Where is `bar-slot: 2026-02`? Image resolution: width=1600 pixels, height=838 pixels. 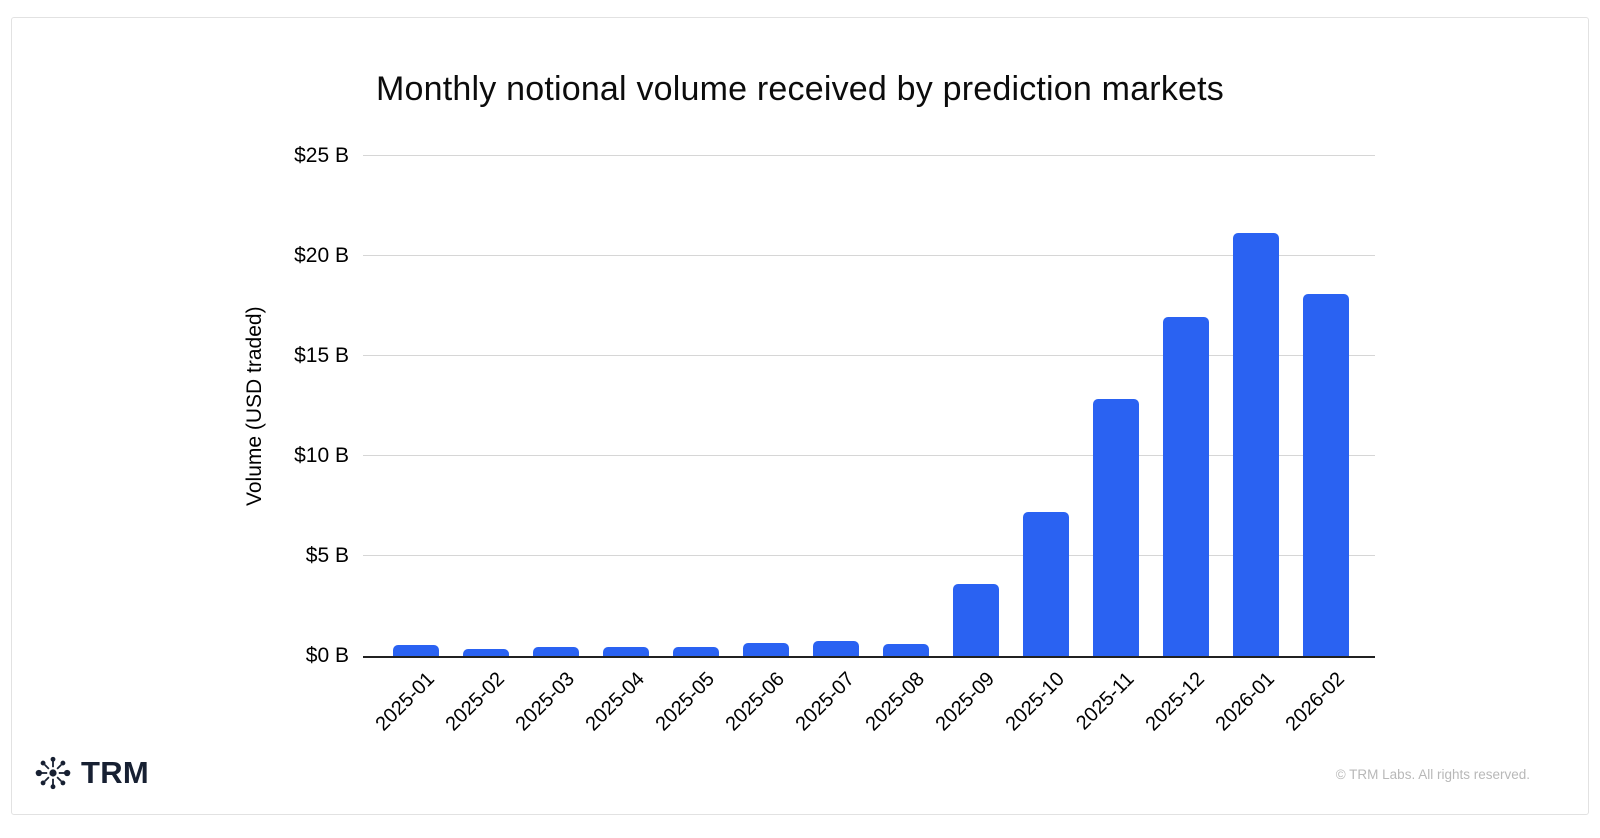
bar-slot: 2026-02 is located at coordinates (1321, 445).